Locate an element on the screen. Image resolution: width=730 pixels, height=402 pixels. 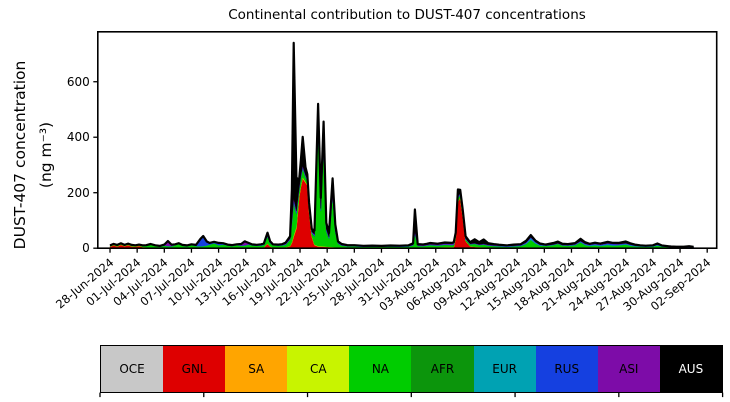
area-series-gnl is located at coordinates (401, 213).